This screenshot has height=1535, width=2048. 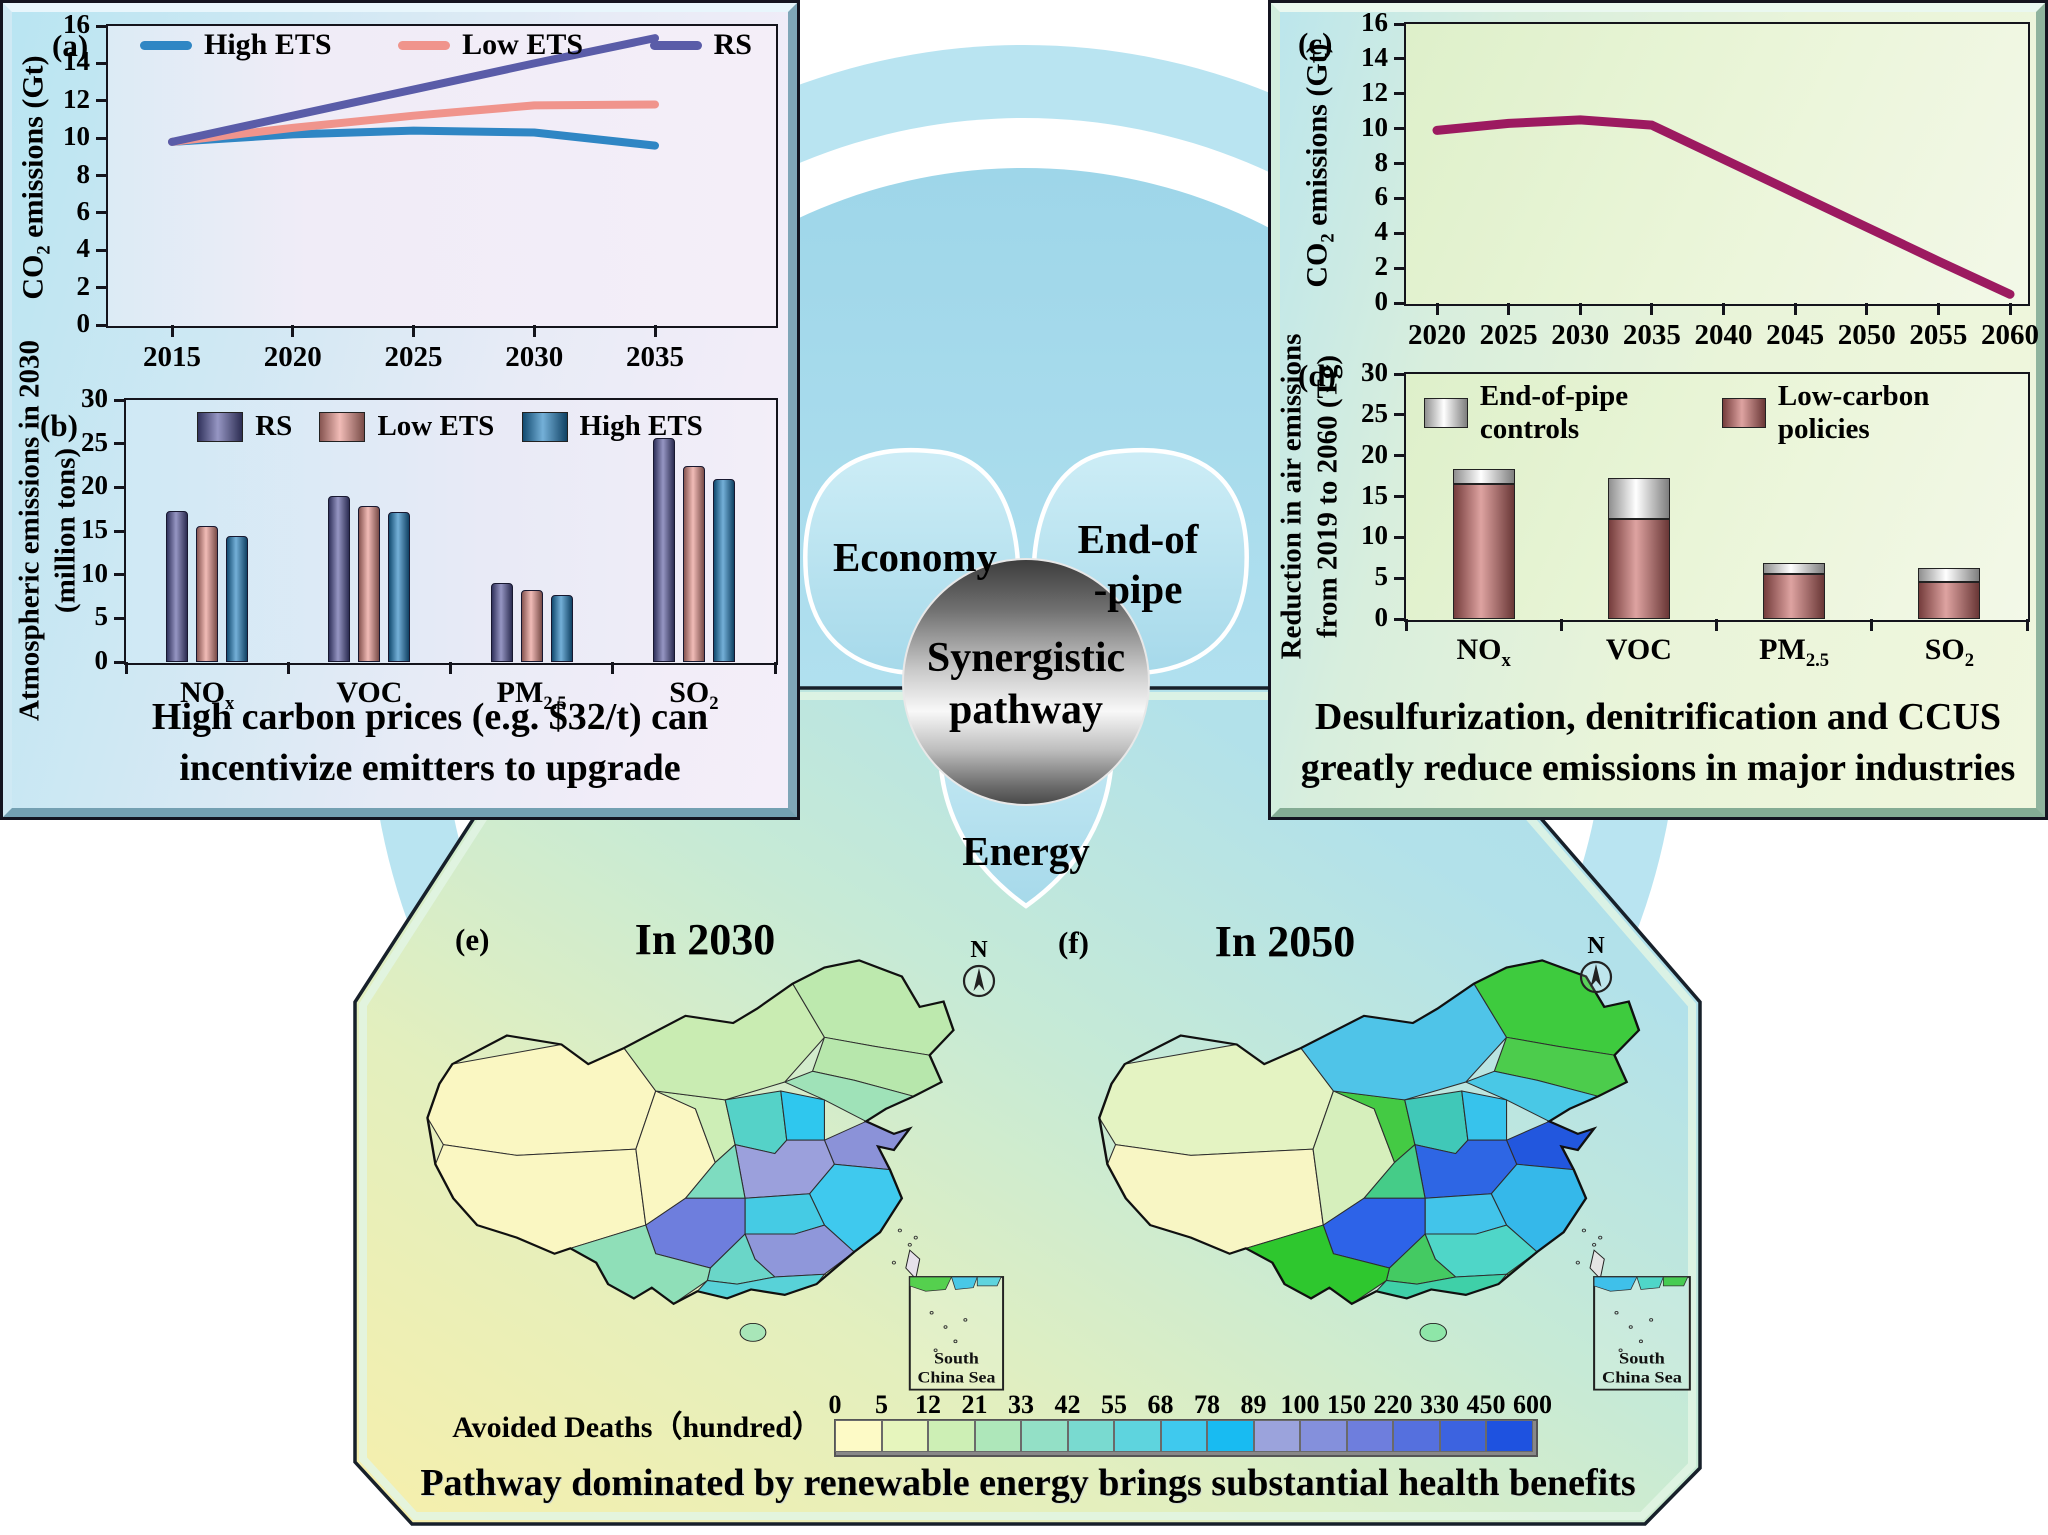 I want to click on y-tick-label: 8, so click(x=83, y=173).